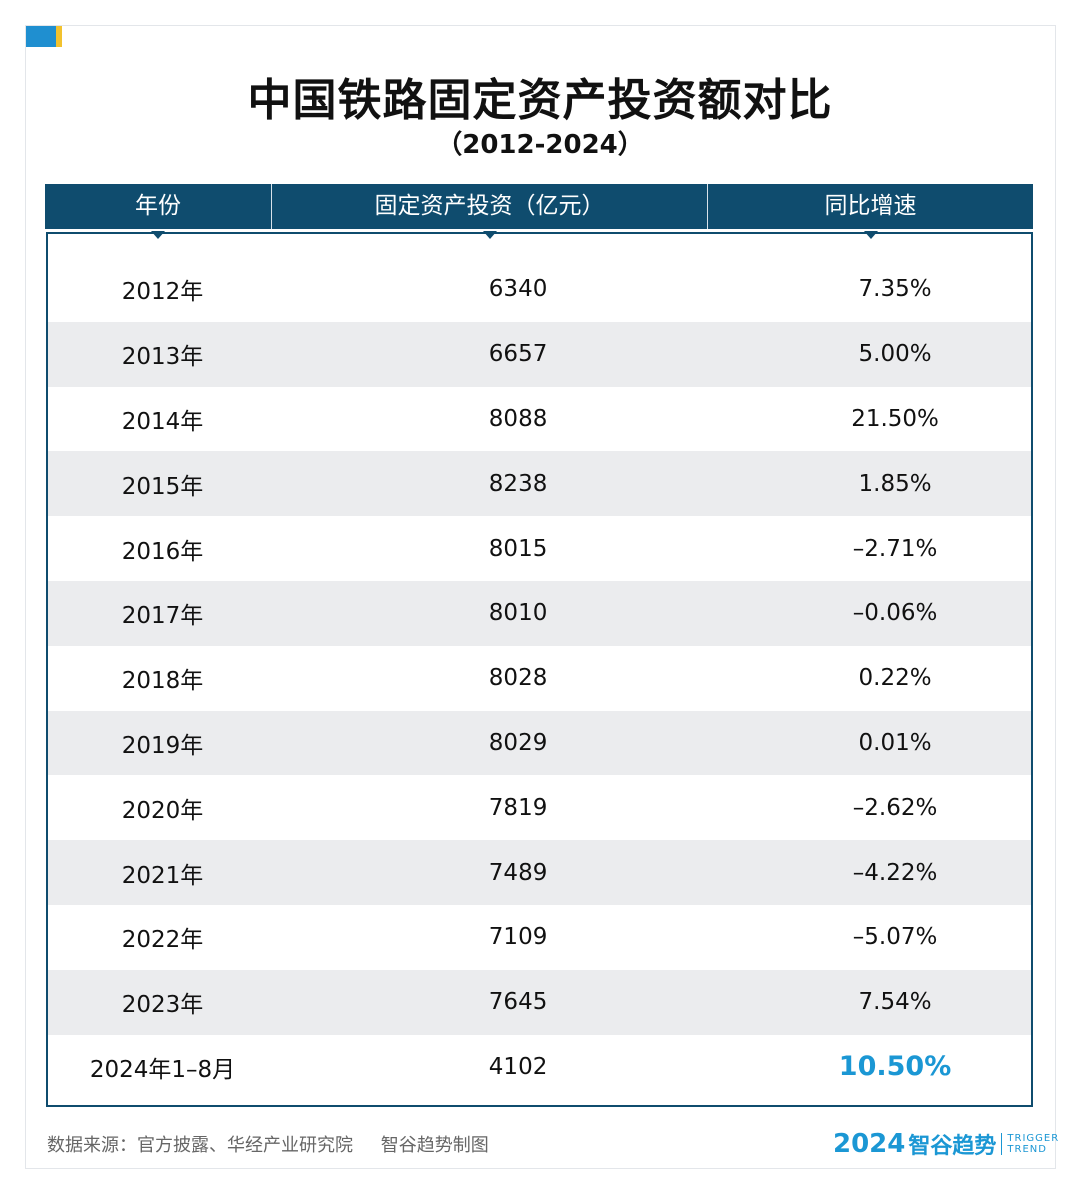 The height and width of the screenshot is (1194, 1080). I want to click on cell-growth: –0.06%, so click(895, 613).